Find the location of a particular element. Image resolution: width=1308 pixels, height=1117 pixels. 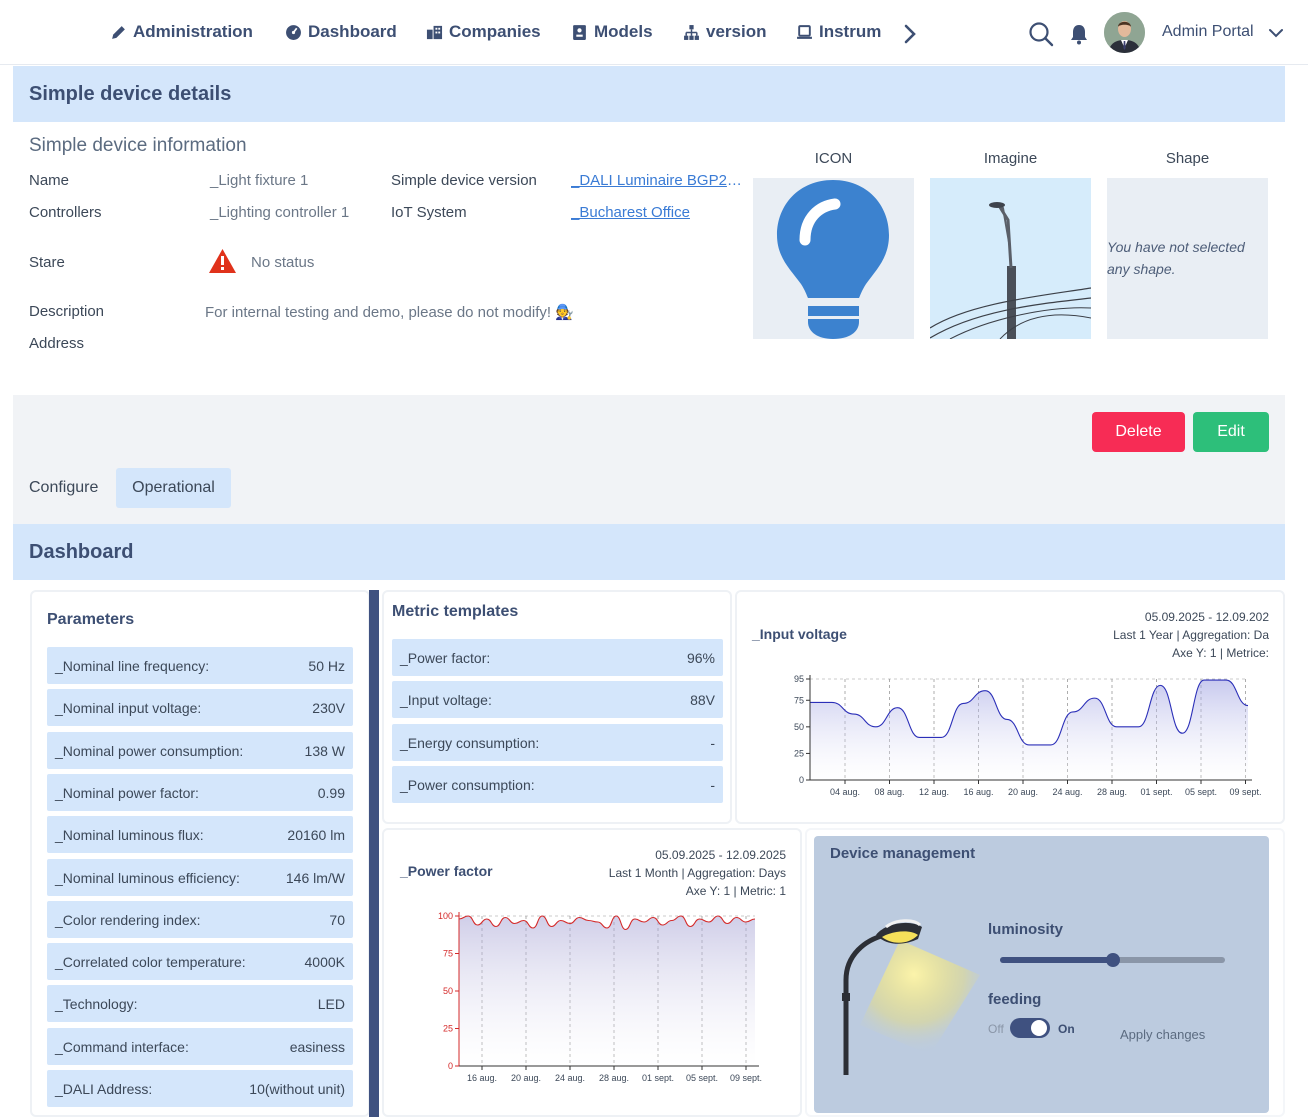

parameter-row: _Technology: LED is located at coordinates (200, 1004).